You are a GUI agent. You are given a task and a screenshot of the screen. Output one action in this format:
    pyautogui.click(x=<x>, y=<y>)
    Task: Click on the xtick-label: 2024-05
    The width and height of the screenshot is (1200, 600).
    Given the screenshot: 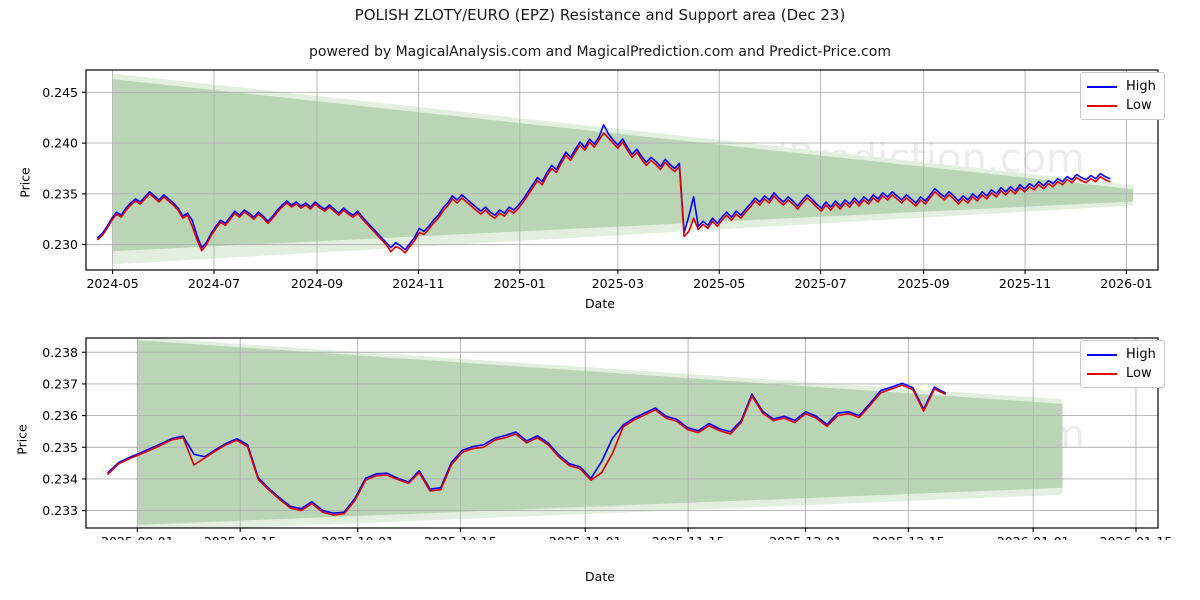 What is the action you would take?
    pyautogui.click(x=112, y=283)
    